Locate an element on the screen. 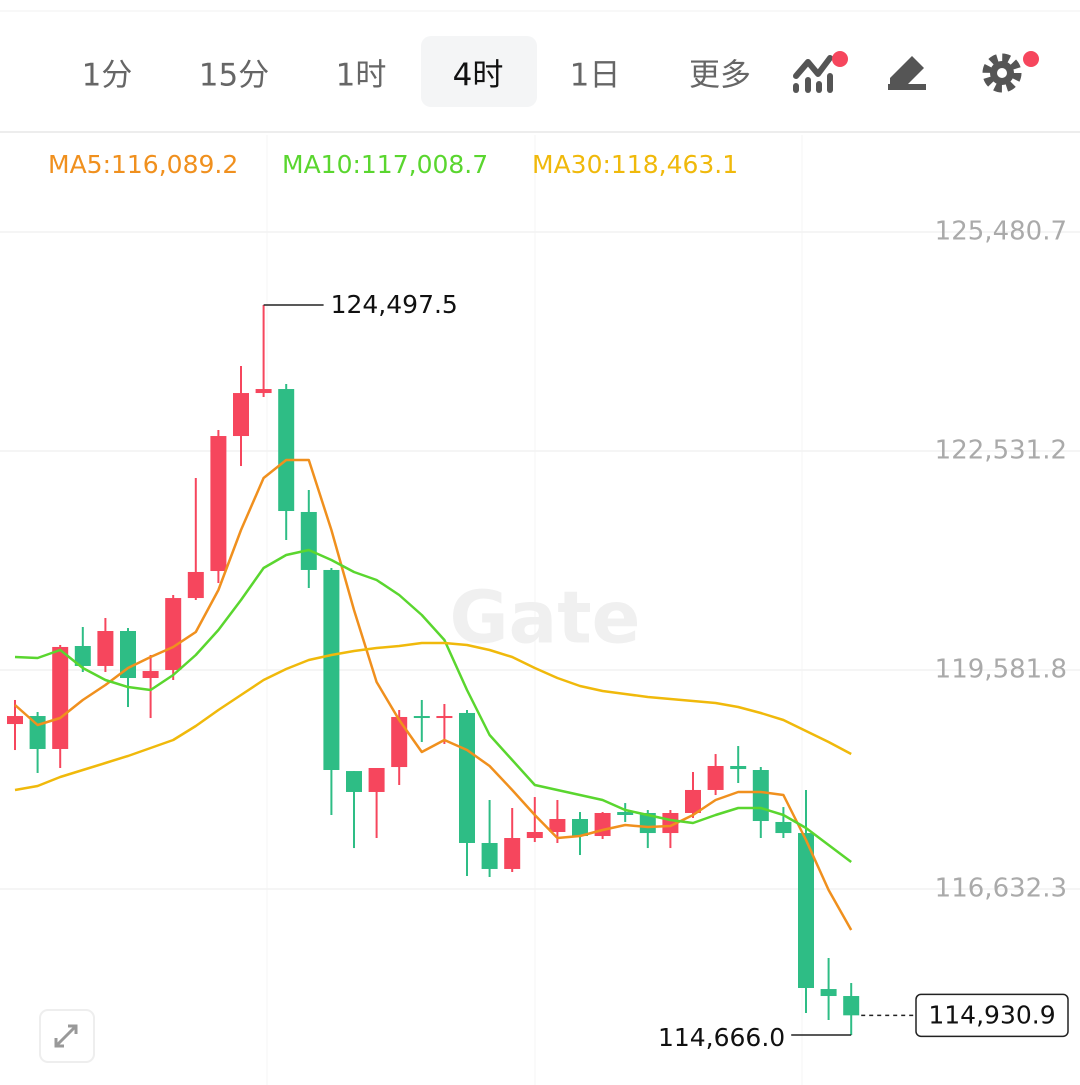  y-tick-label: 125,480.7 is located at coordinates (1001, 232).